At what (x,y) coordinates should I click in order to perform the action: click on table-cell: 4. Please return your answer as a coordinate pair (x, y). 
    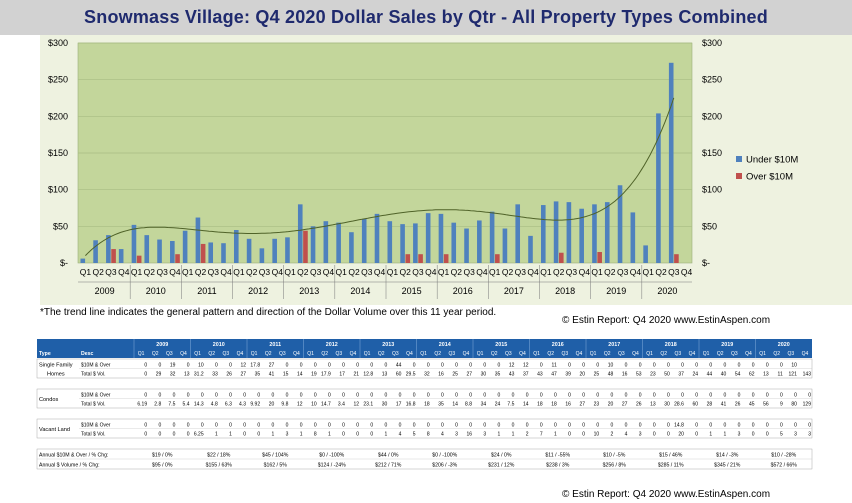
    Looking at the image, I should click on (400, 435).